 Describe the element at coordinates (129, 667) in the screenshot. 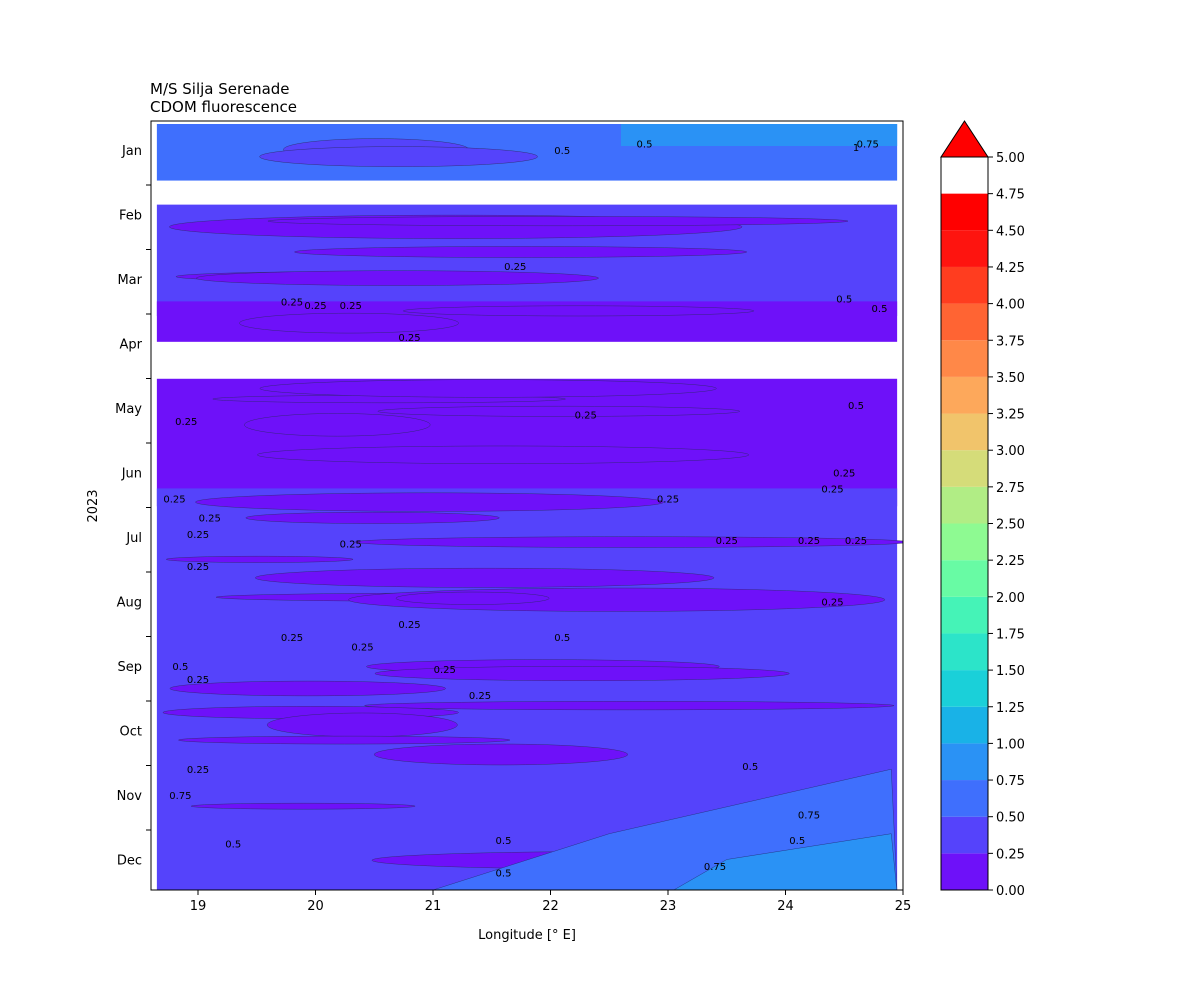

I see `y-tick-label: Sep` at that location.